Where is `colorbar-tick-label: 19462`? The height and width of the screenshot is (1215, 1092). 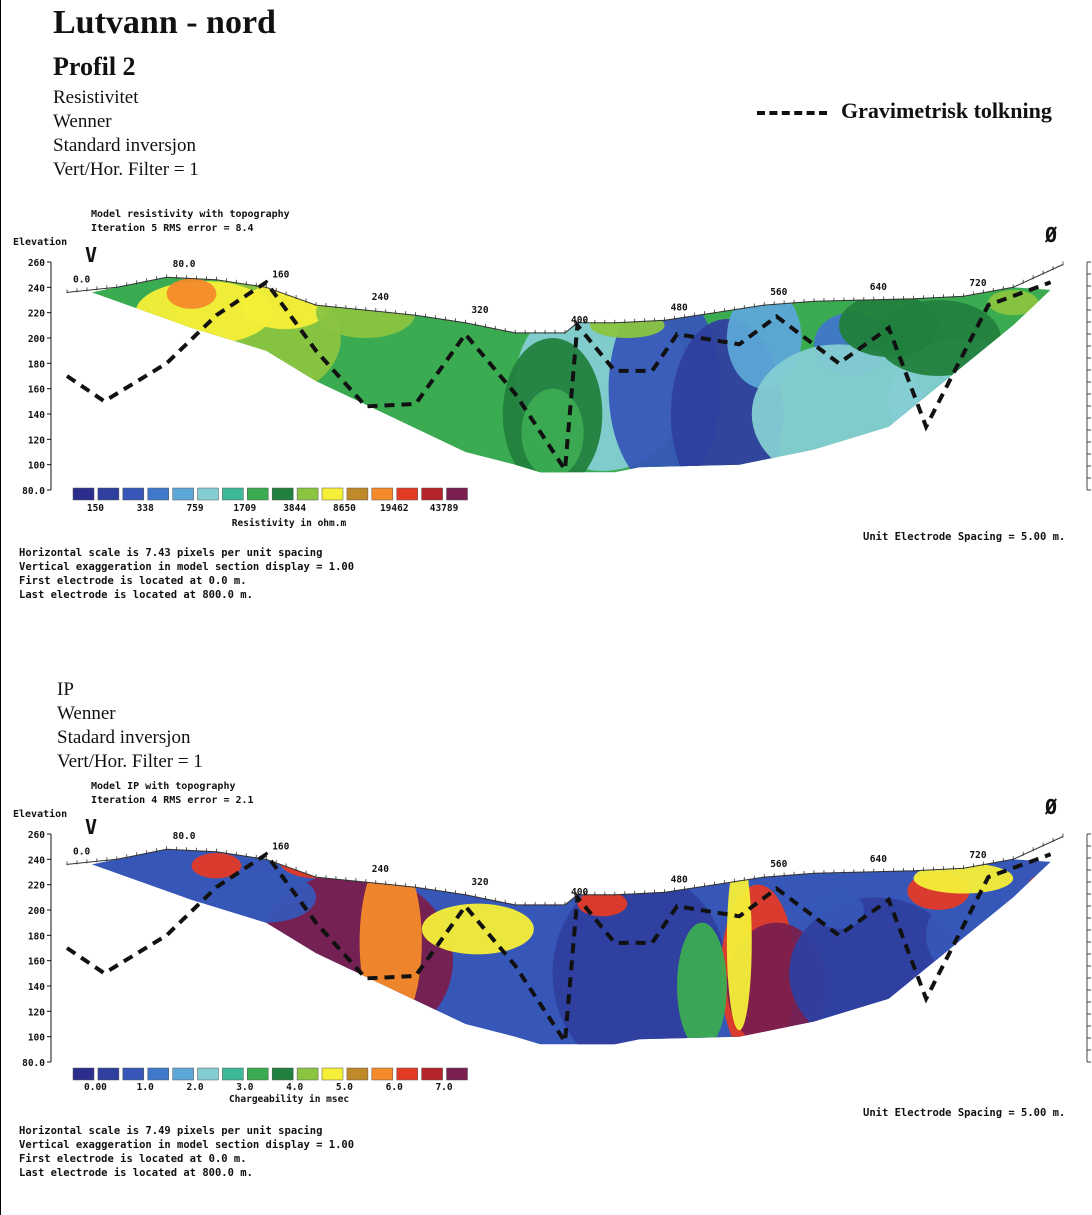 colorbar-tick-label: 19462 is located at coordinates (394, 508).